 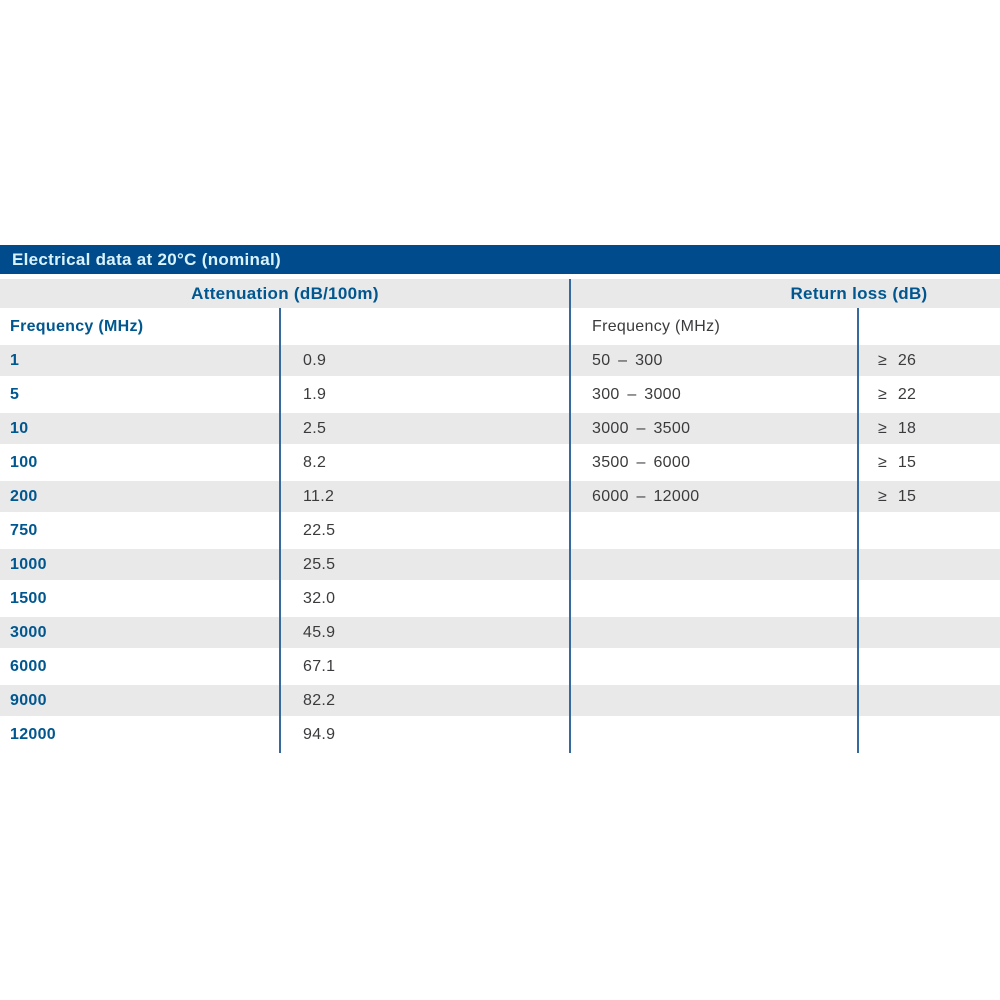 I want to click on return-loss-section-header-cell: Return loss (dB), so click(x=785, y=293).